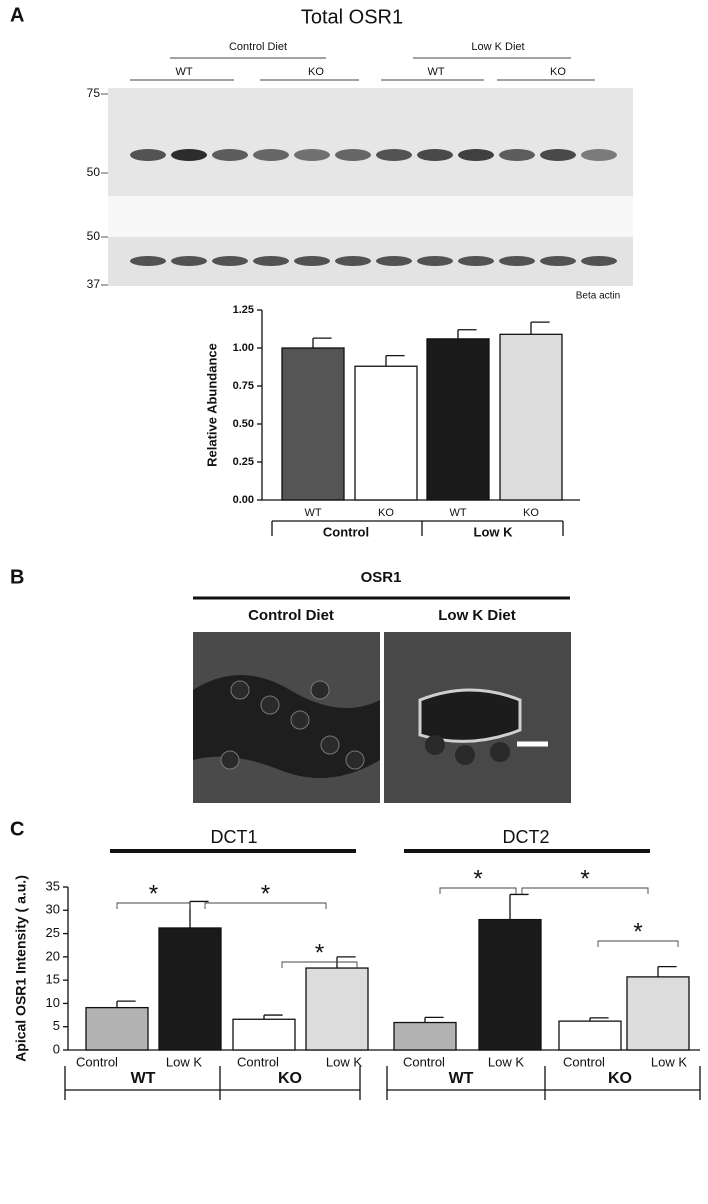 The height and width of the screenshot is (1204, 708). Describe the element at coordinates (21, 968) in the screenshot. I see `y-axis-label: Apical OSR1 Intensity ( a.u.)` at that location.